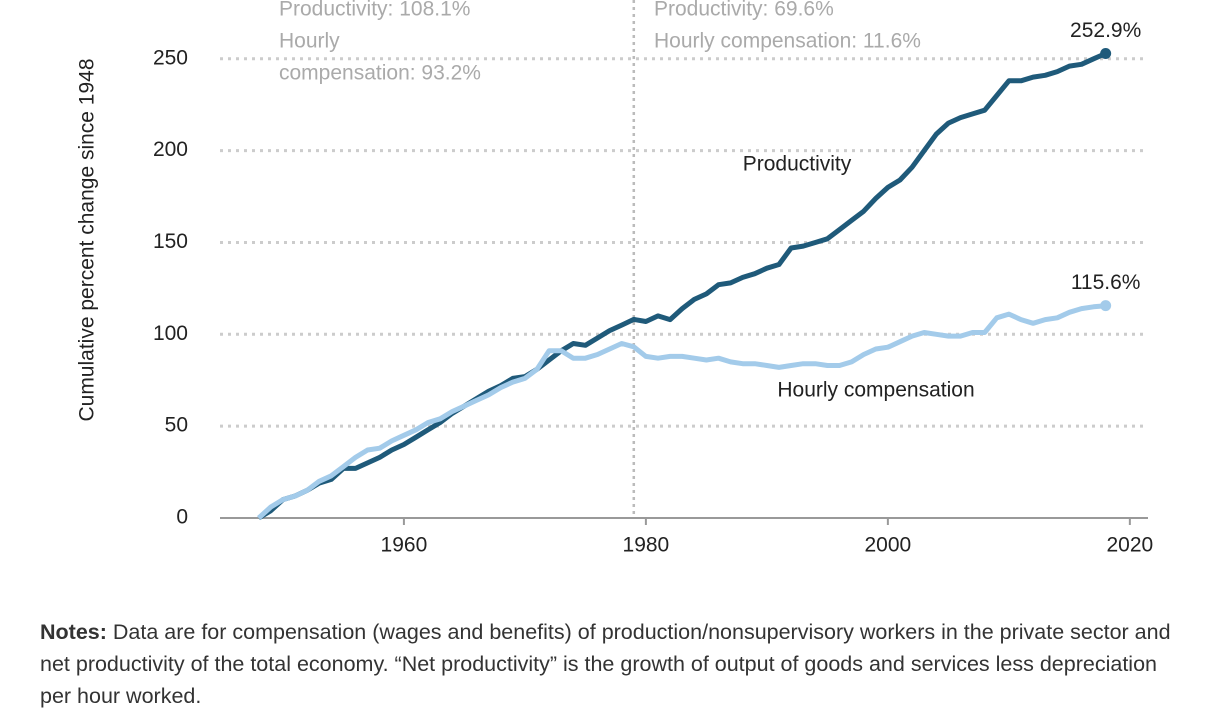  What do you see at coordinates (1129, 545) in the screenshot?
I see `x-tick-label: 2020` at bounding box center [1129, 545].